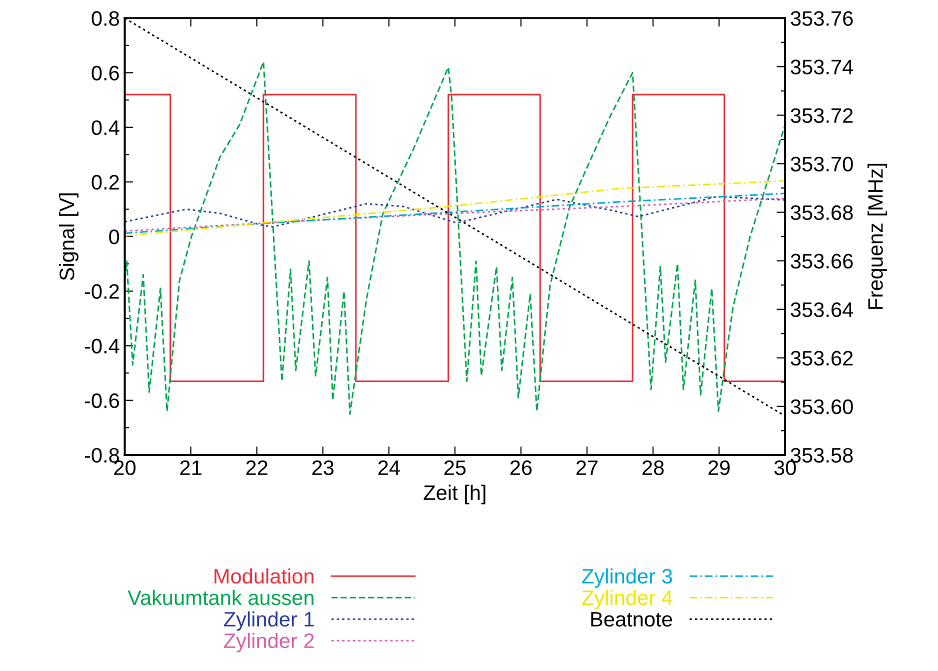 The width and height of the screenshot is (938, 671). Describe the element at coordinates (114, 237) in the screenshot. I see `y-tick-label: 0` at that location.